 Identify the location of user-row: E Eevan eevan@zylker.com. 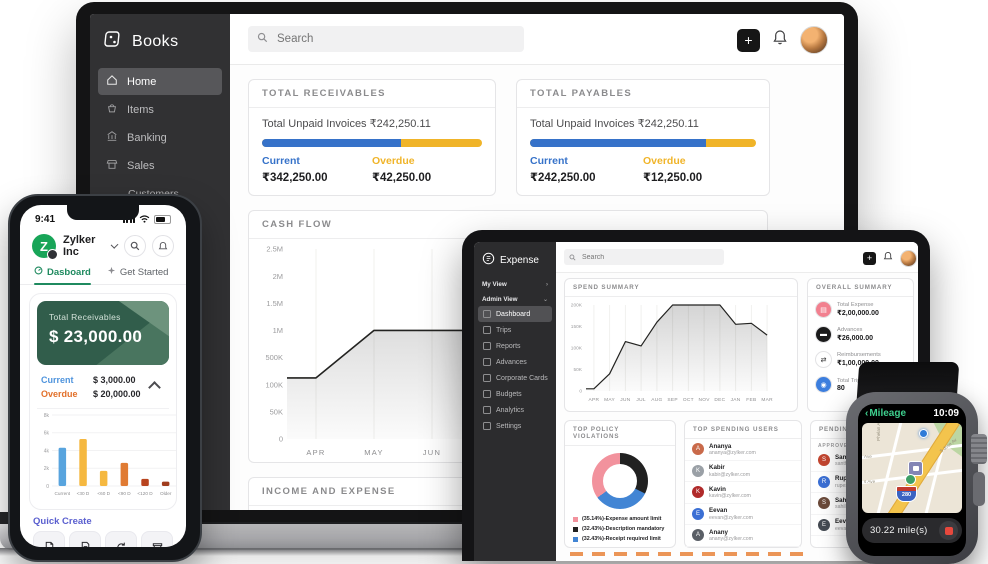
(743, 514).